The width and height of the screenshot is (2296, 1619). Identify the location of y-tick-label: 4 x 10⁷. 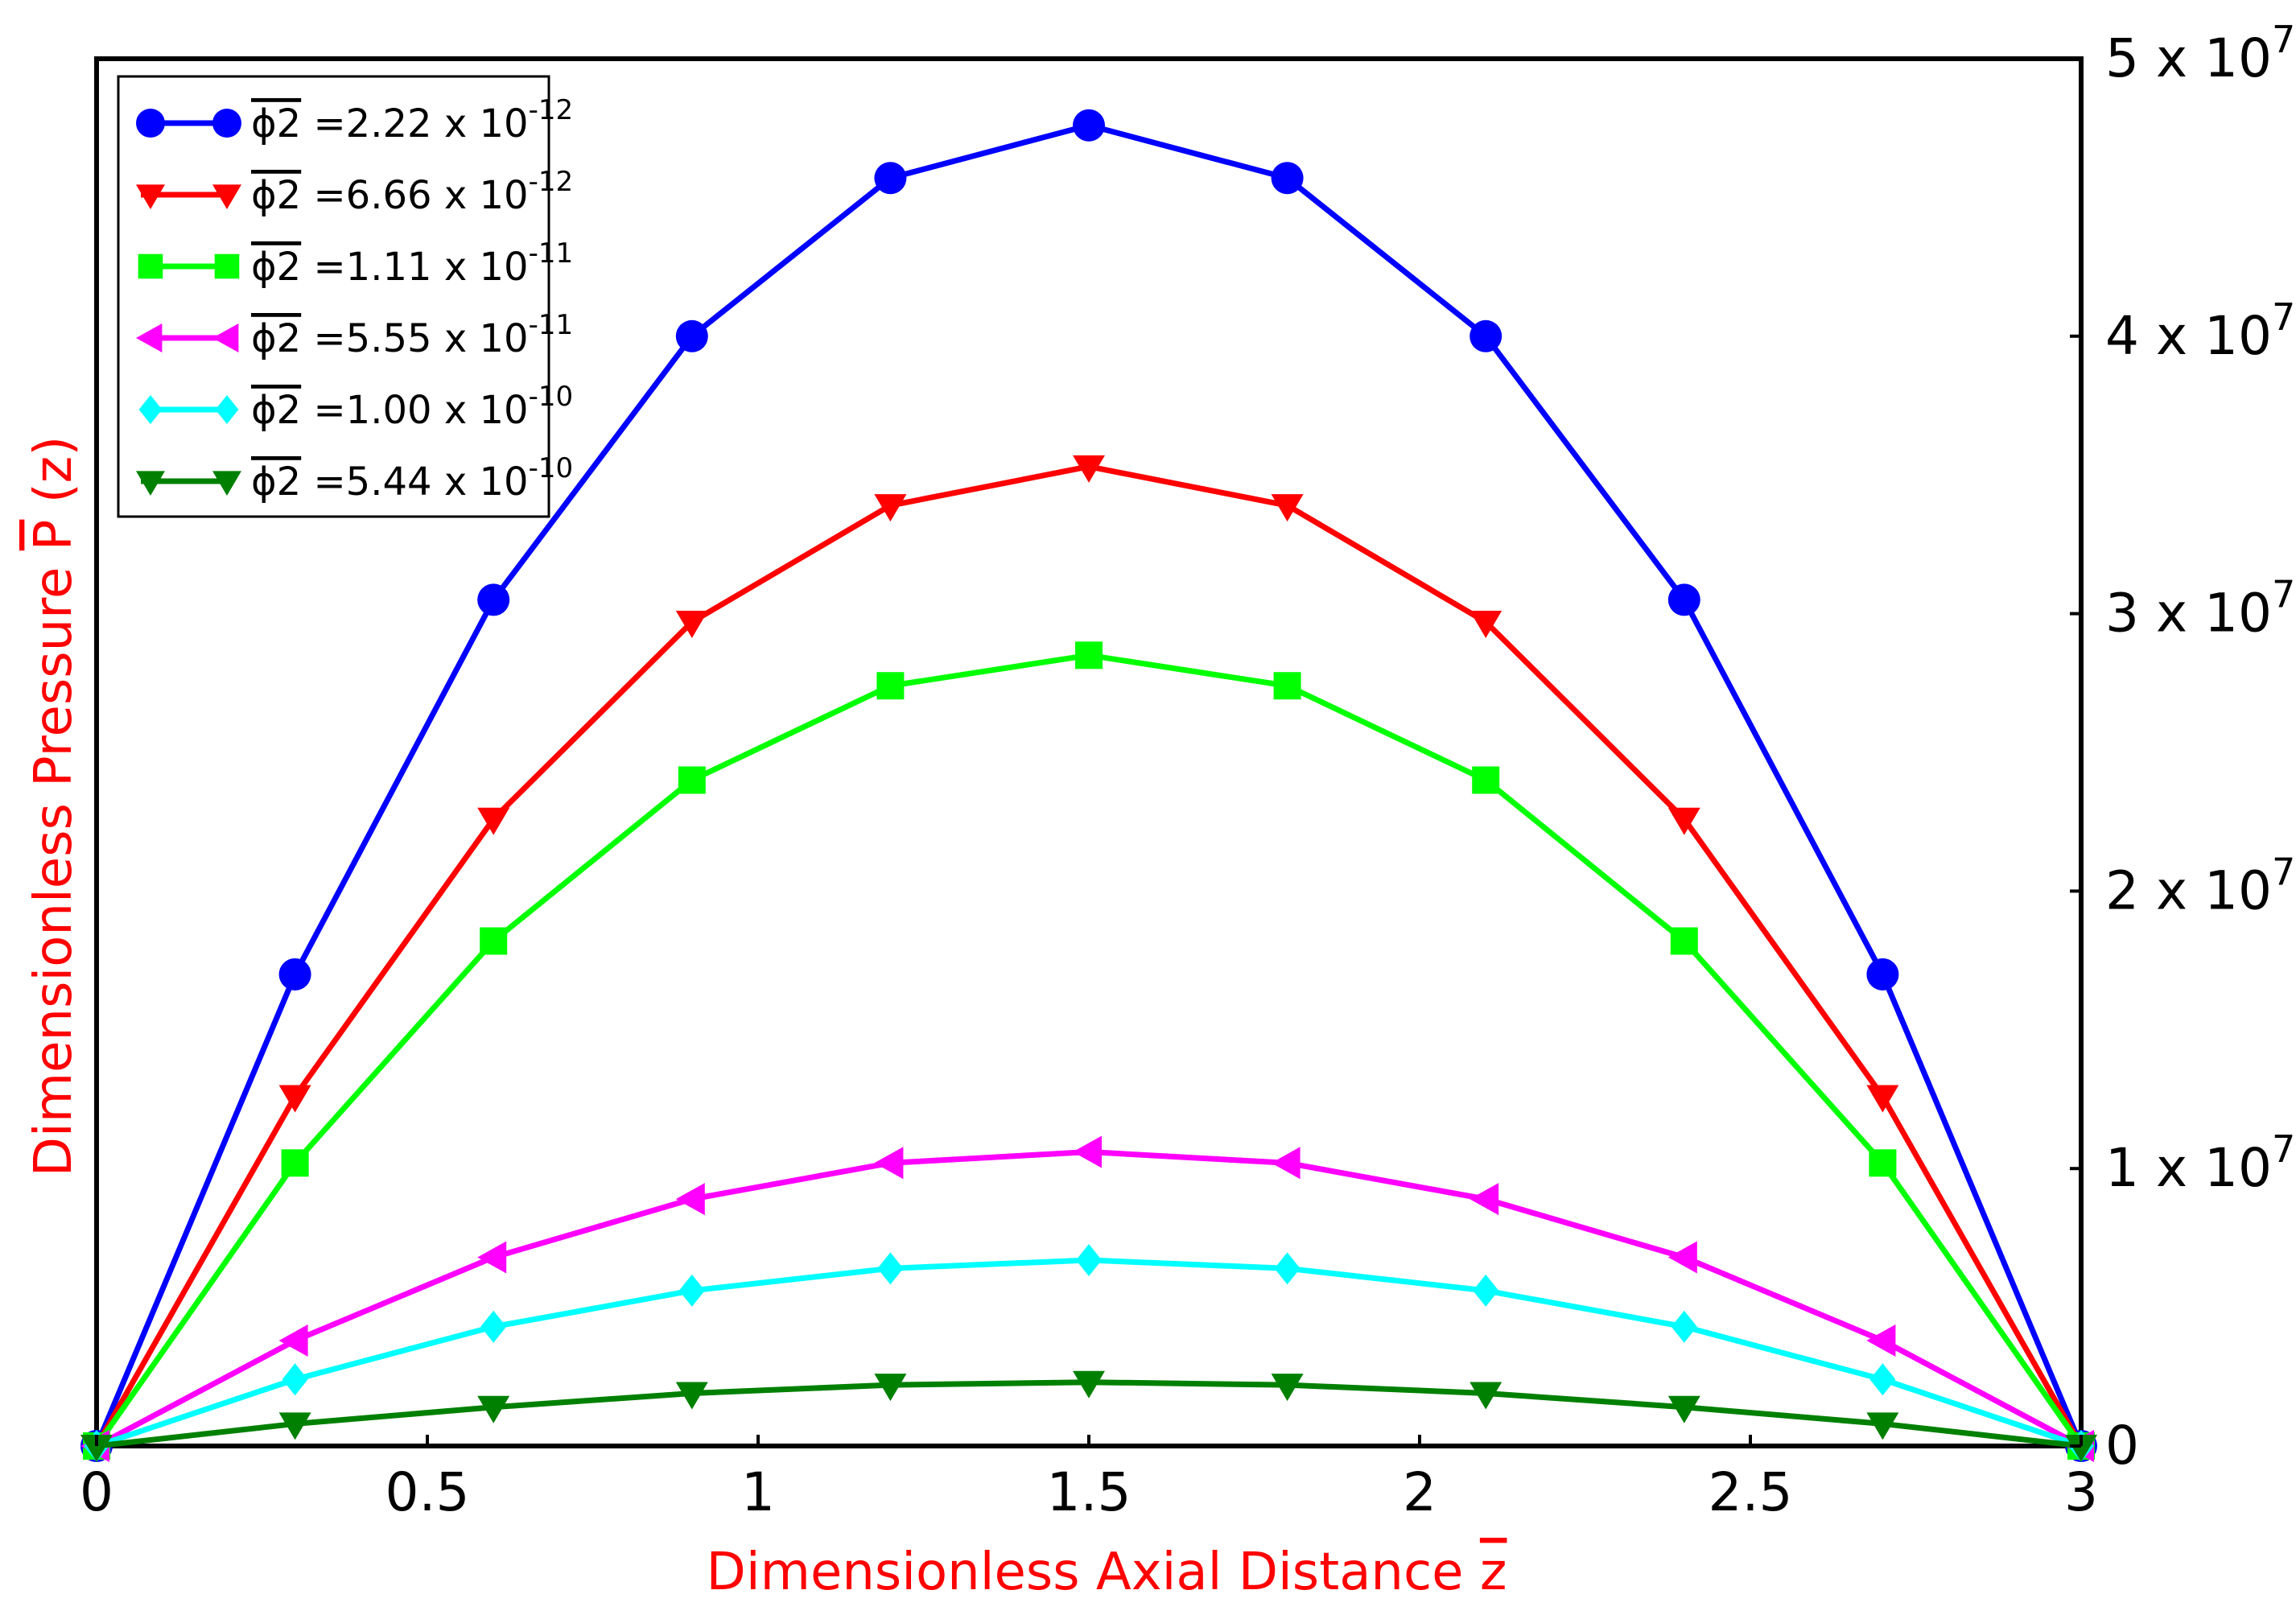
(2200, 331).